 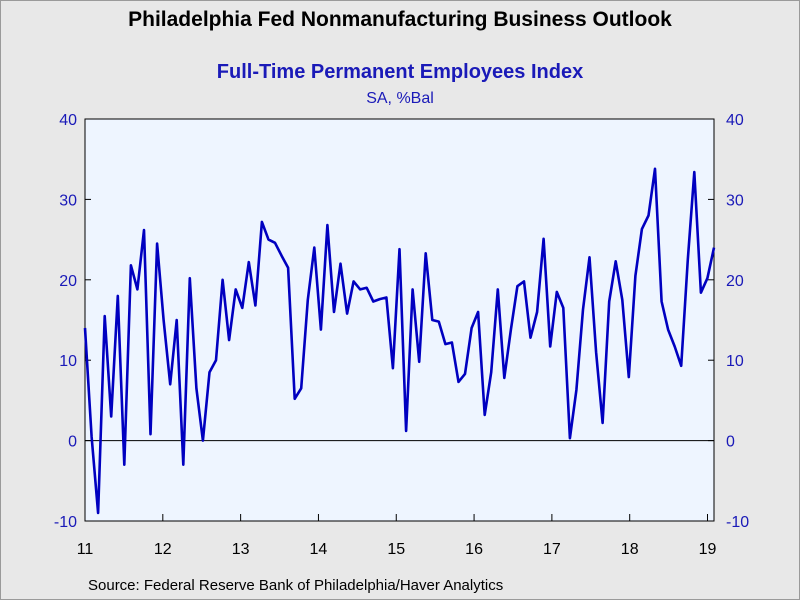 What do you see at coordinates (68, 361) in the screenshot?
I see `y-tick-label-left: 10` at bounding box center [68, 361].